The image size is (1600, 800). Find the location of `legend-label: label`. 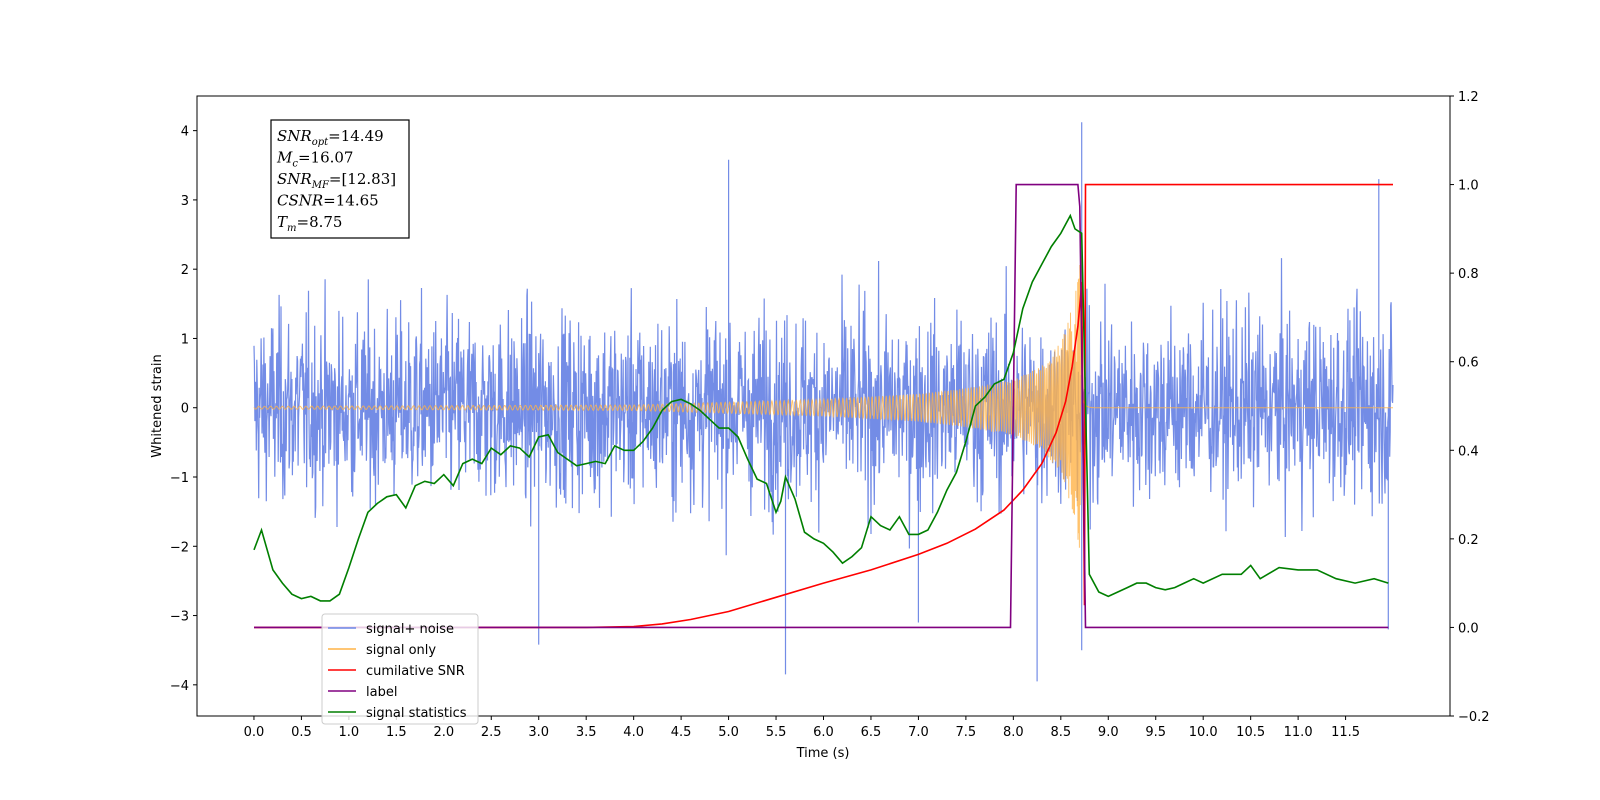

legend-label: label is located at coordinates (381, 692).